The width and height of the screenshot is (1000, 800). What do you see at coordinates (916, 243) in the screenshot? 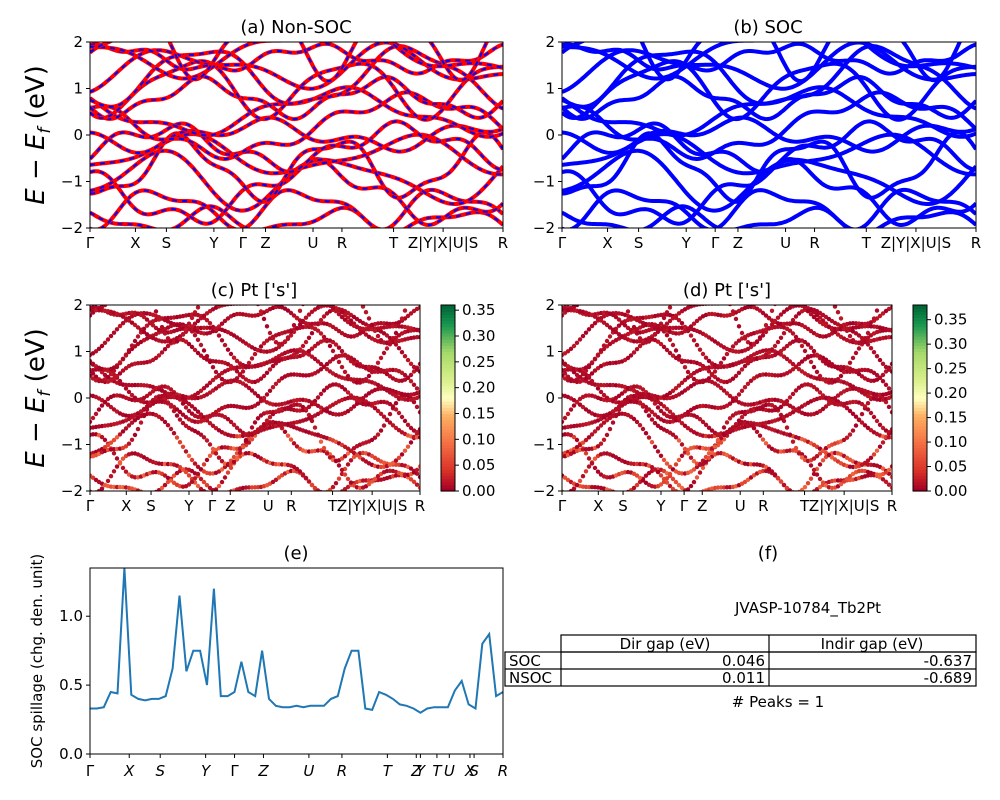
I see `x-tick-label: Z|Y|X|U|S` at bounding box center [916, 243].